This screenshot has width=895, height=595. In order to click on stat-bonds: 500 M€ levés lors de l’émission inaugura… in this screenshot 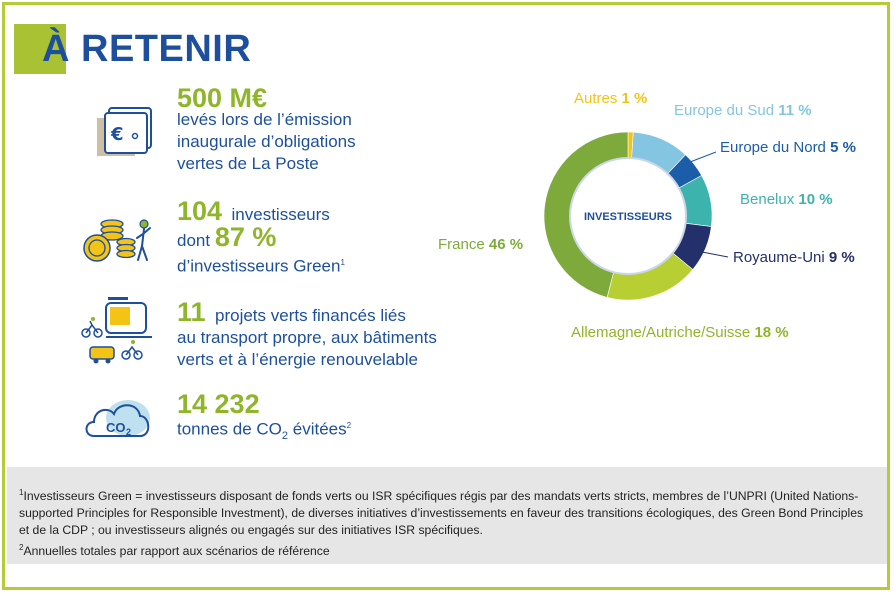, I will do `click(266, 129)`.